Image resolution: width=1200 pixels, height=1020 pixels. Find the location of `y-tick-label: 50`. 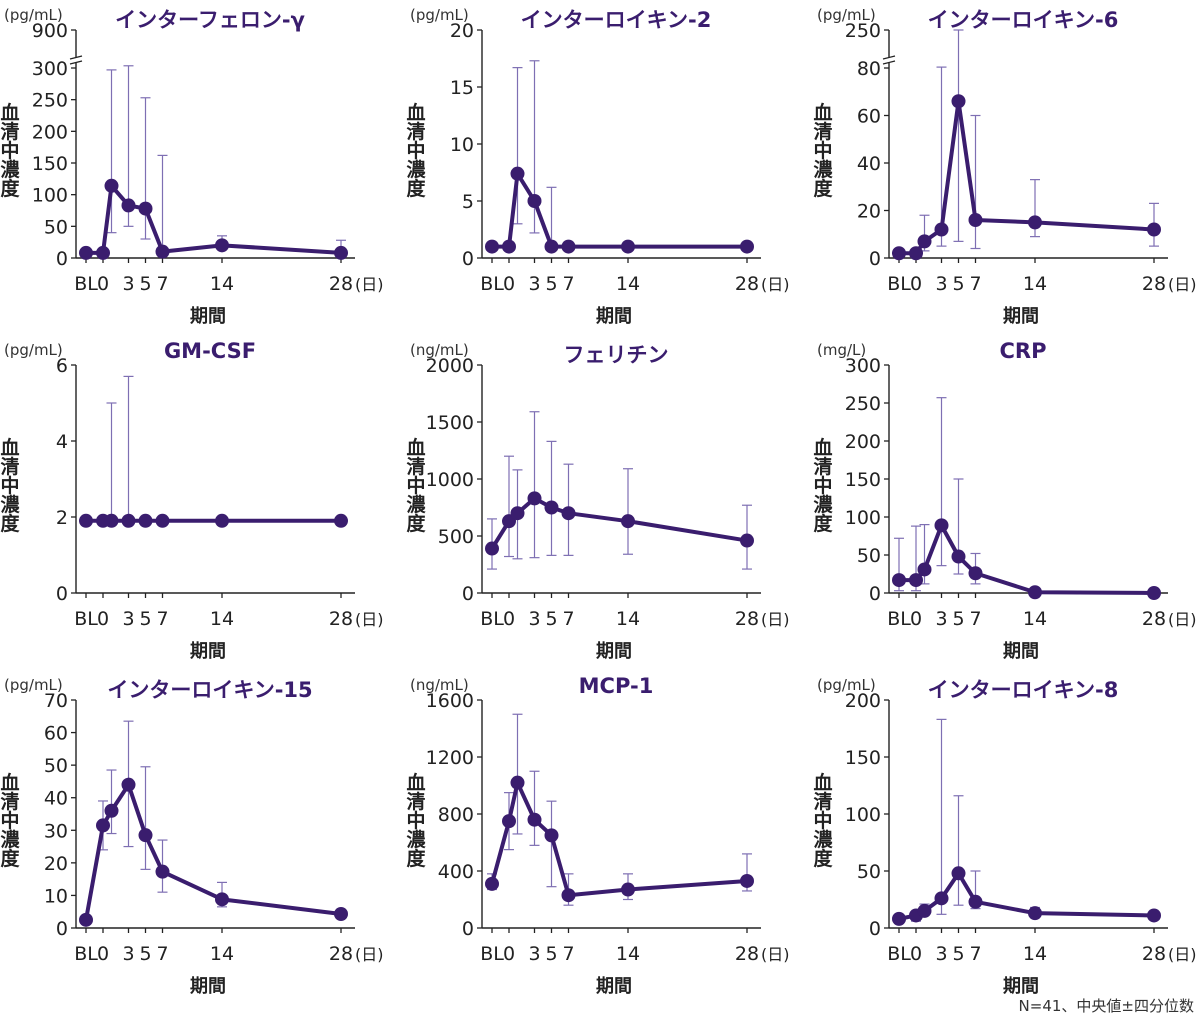

y-tick-label: 50 is located at coordinates (56, 227).